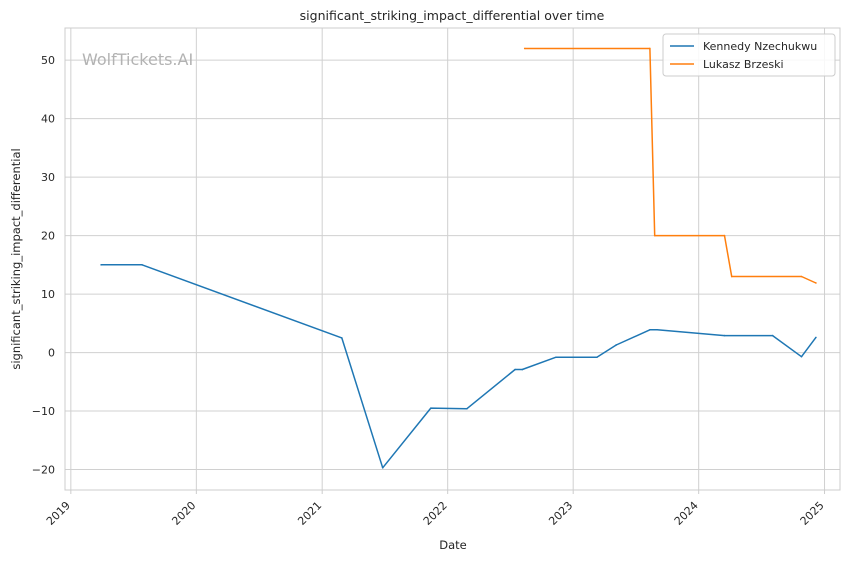  Describe the element at coordinates (51, 353) in the screenshot. I see `y-tick-label: 0` at that location.